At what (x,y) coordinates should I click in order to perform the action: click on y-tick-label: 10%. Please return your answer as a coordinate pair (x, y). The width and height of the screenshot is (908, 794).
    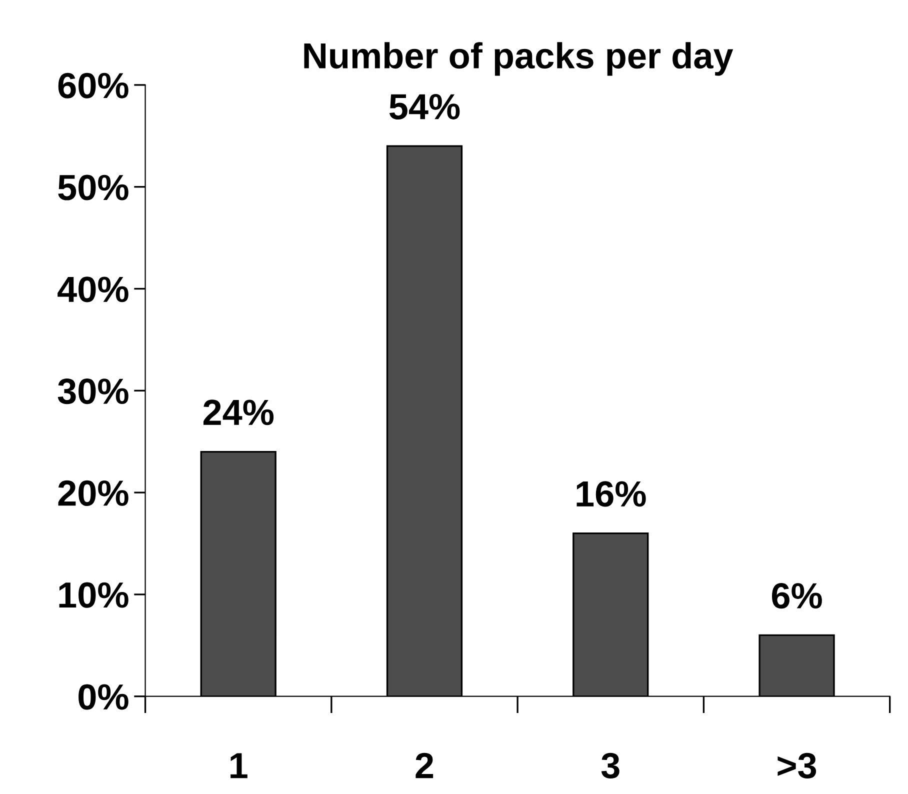
    Looking at the image, I should click on (93, 595).